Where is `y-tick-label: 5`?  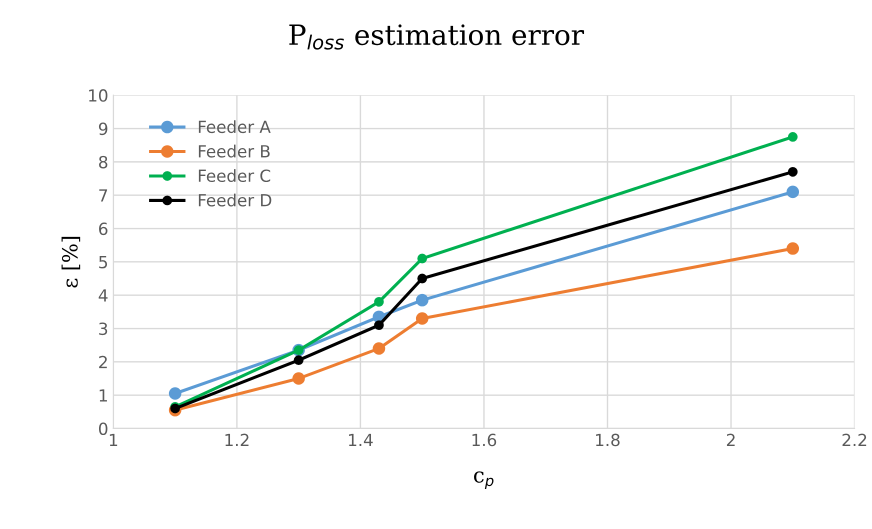 y-tick-label: 5 is located at coordinates (103, 262).